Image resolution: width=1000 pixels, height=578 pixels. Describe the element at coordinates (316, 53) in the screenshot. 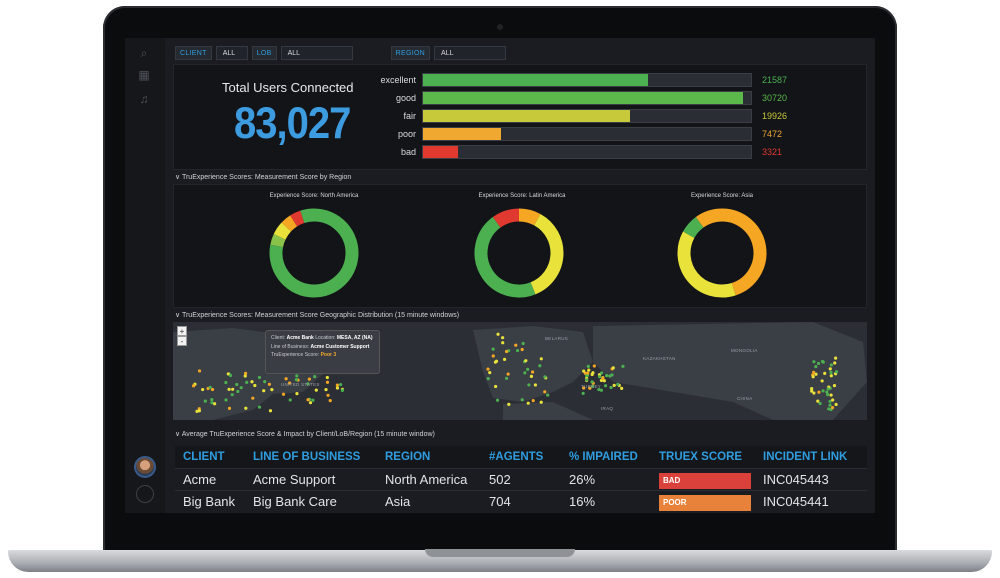

I see `lob-filter-select: ALL` at that location.